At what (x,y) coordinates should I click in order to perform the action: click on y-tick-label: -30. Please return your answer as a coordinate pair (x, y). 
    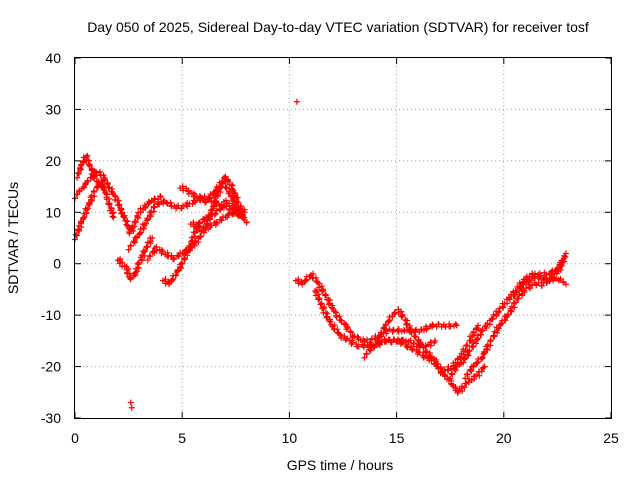
    Looking at the image, I should click on (51, 418).